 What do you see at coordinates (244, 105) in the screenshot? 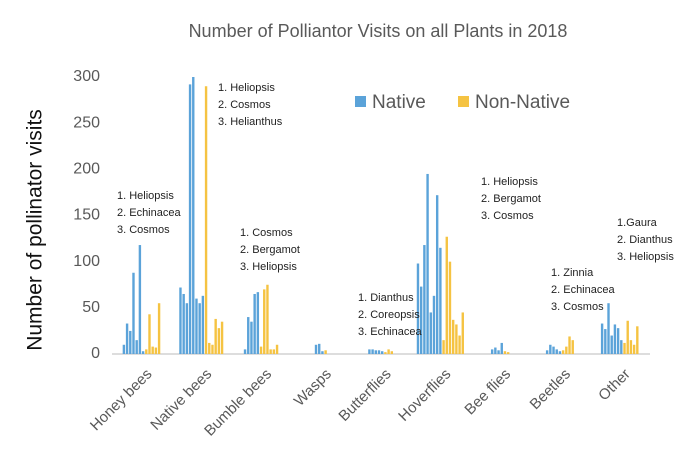
I see `annotation: 2. Cosmos` at bounding box center [244, 105].